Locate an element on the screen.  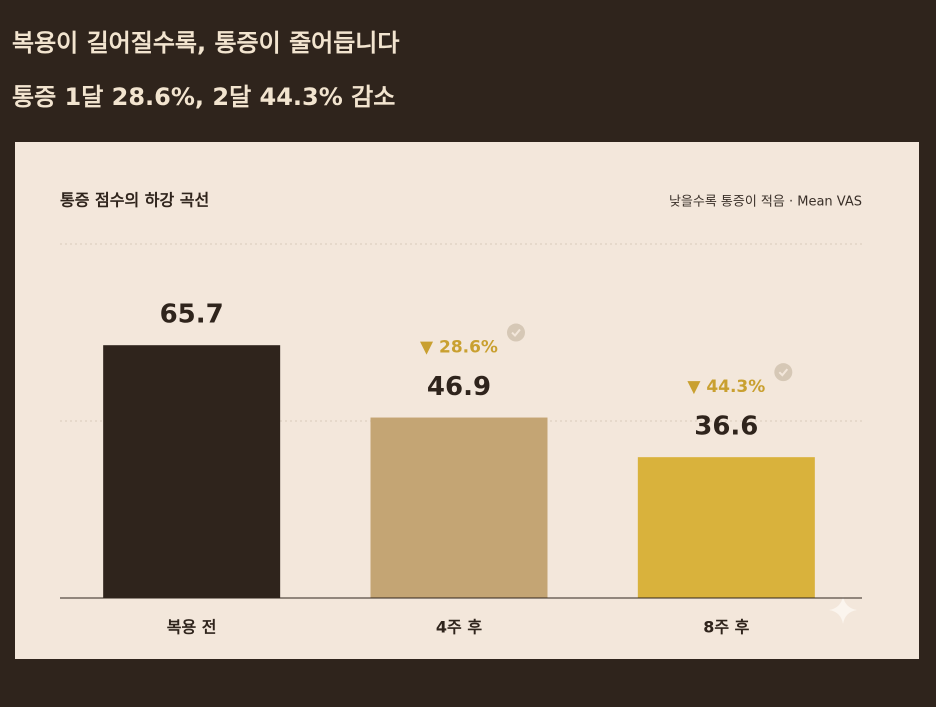
value-label: 46.9 is located at coordinates (459, 387).